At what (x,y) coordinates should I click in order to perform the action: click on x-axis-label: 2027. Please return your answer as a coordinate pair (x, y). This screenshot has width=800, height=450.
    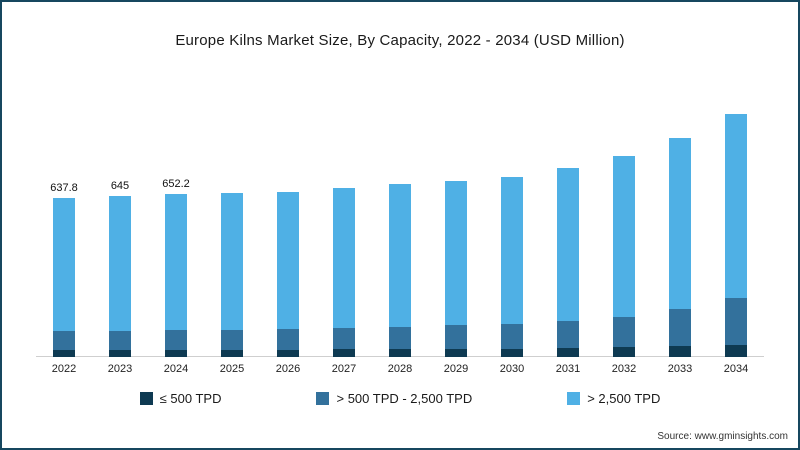
    Looking at the image, I should click on (344, 369).